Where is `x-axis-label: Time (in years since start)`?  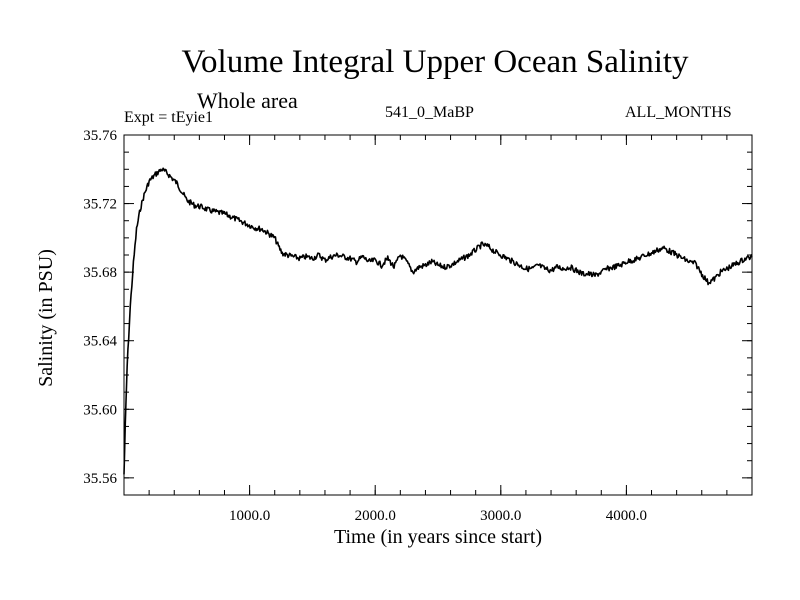 x-axis-label: Time (in years since start) is located at coordinates (438, 537).